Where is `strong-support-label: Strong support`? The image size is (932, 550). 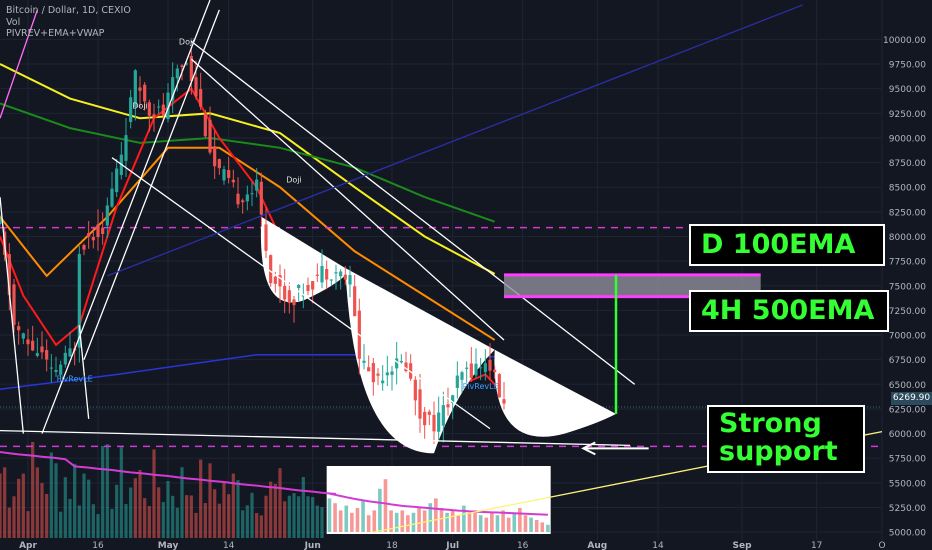 strong-support-label: Strong support is located at coordinates (786, 439).